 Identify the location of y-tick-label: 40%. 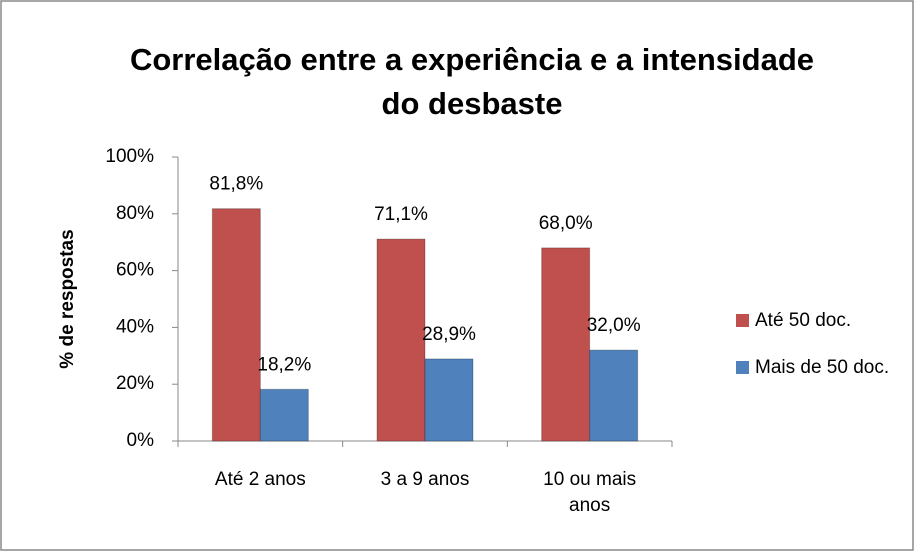
(135, 326).